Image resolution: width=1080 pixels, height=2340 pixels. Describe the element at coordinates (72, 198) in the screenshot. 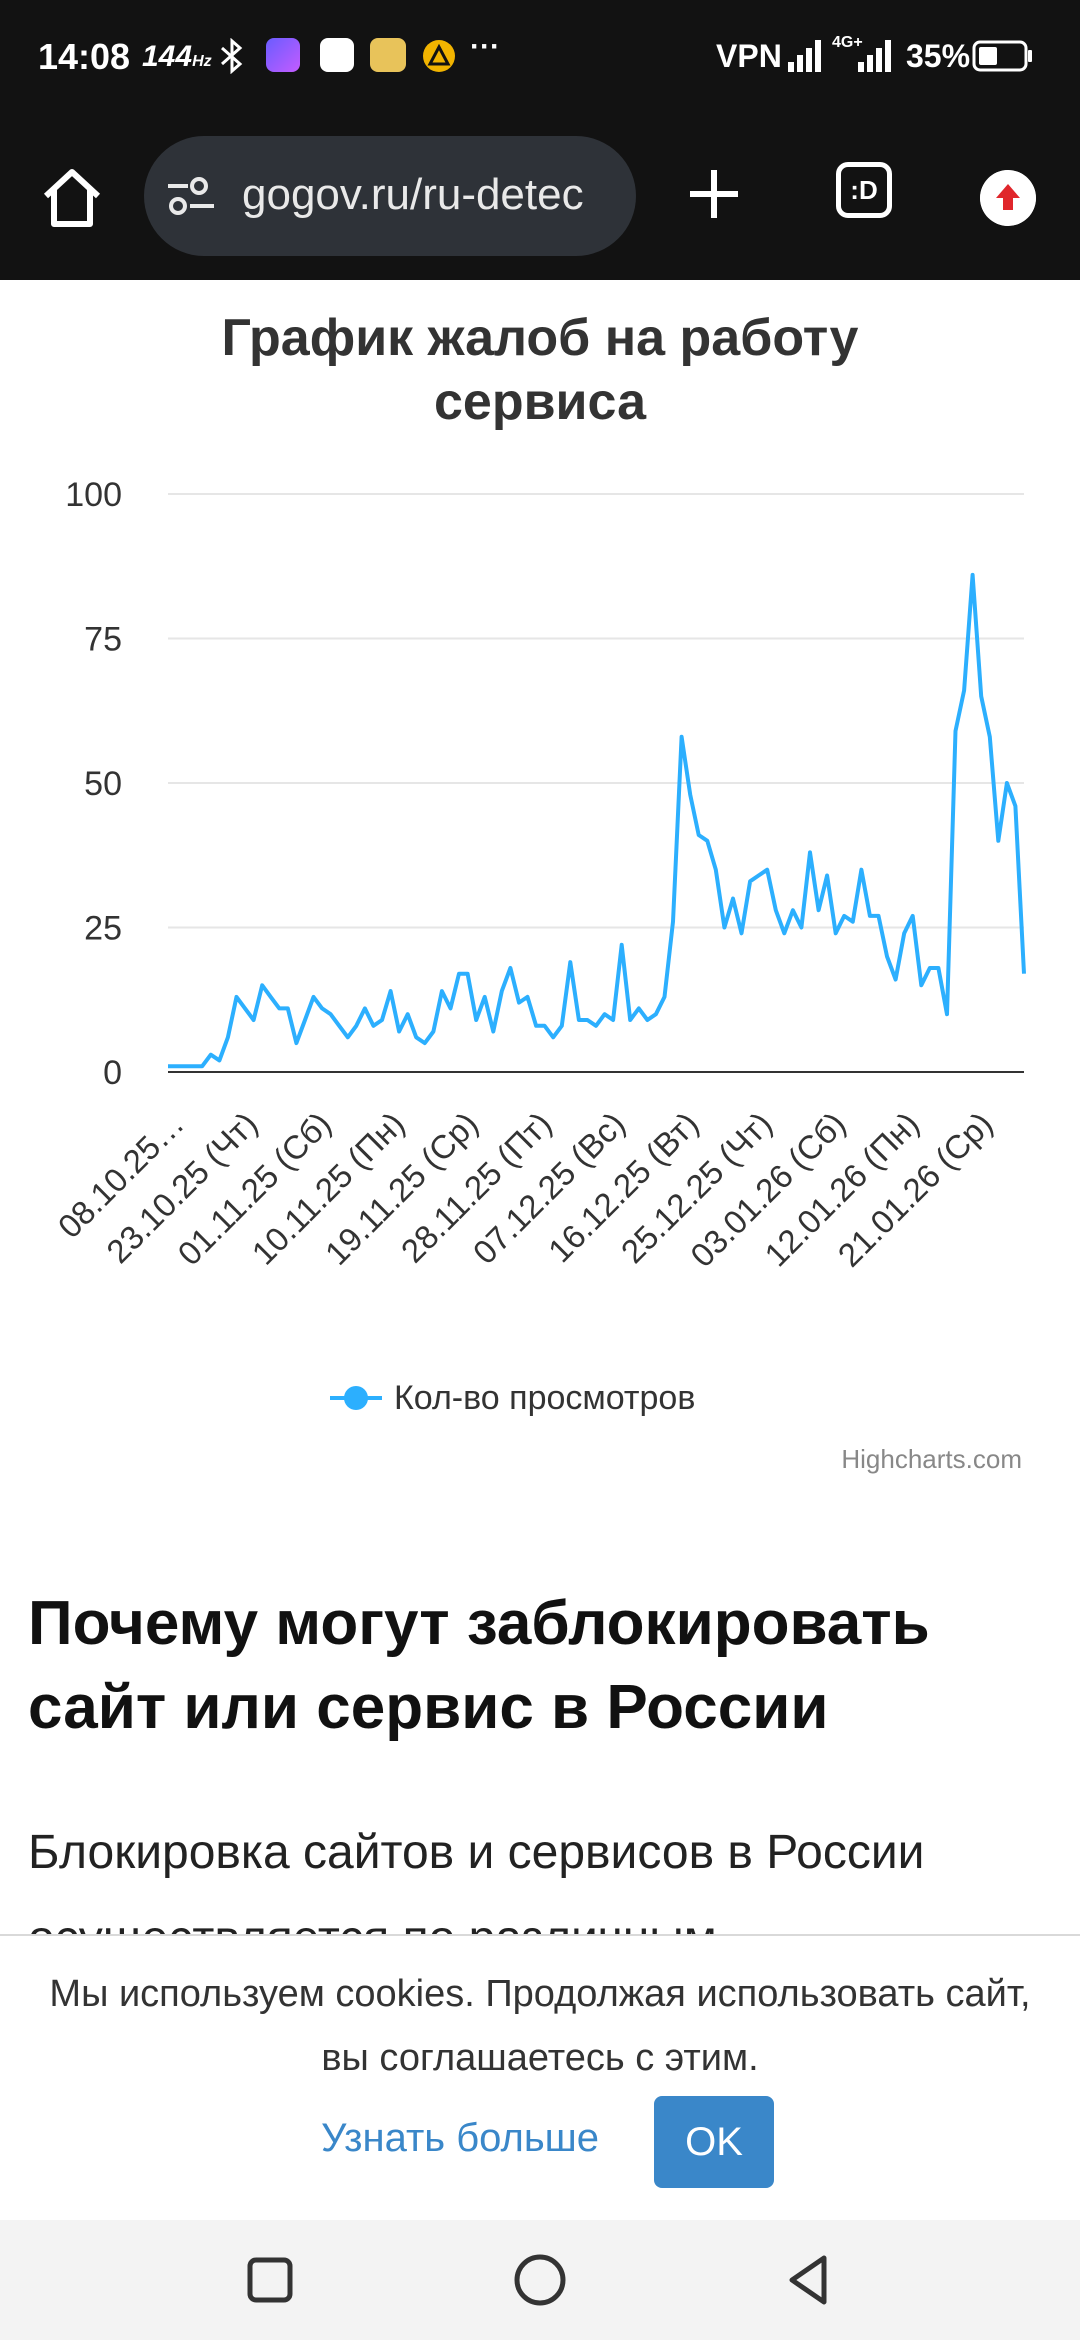

I see `home-button` at that location.